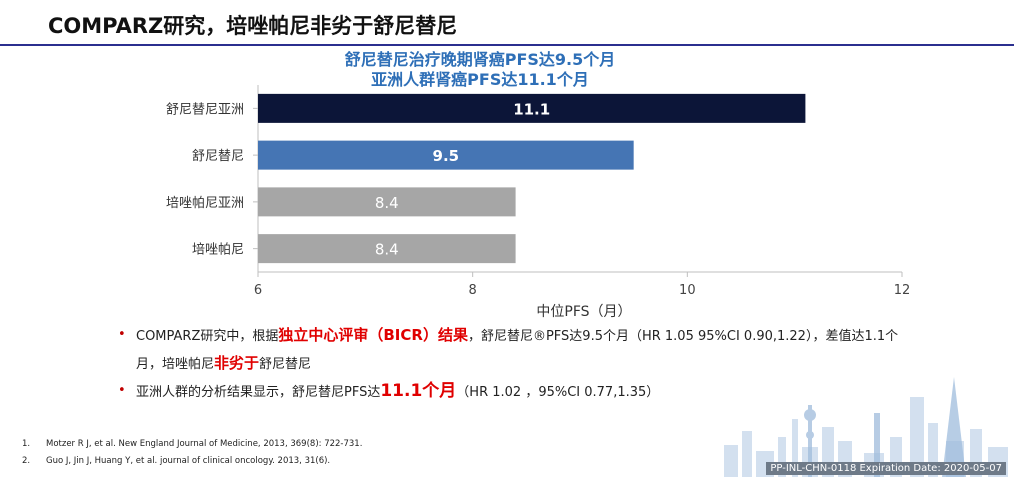 The image size is (1014, 477). Describe the element at coordinates (902, 290) in the screenshot. I see `x-tick-label: 12` at that location.